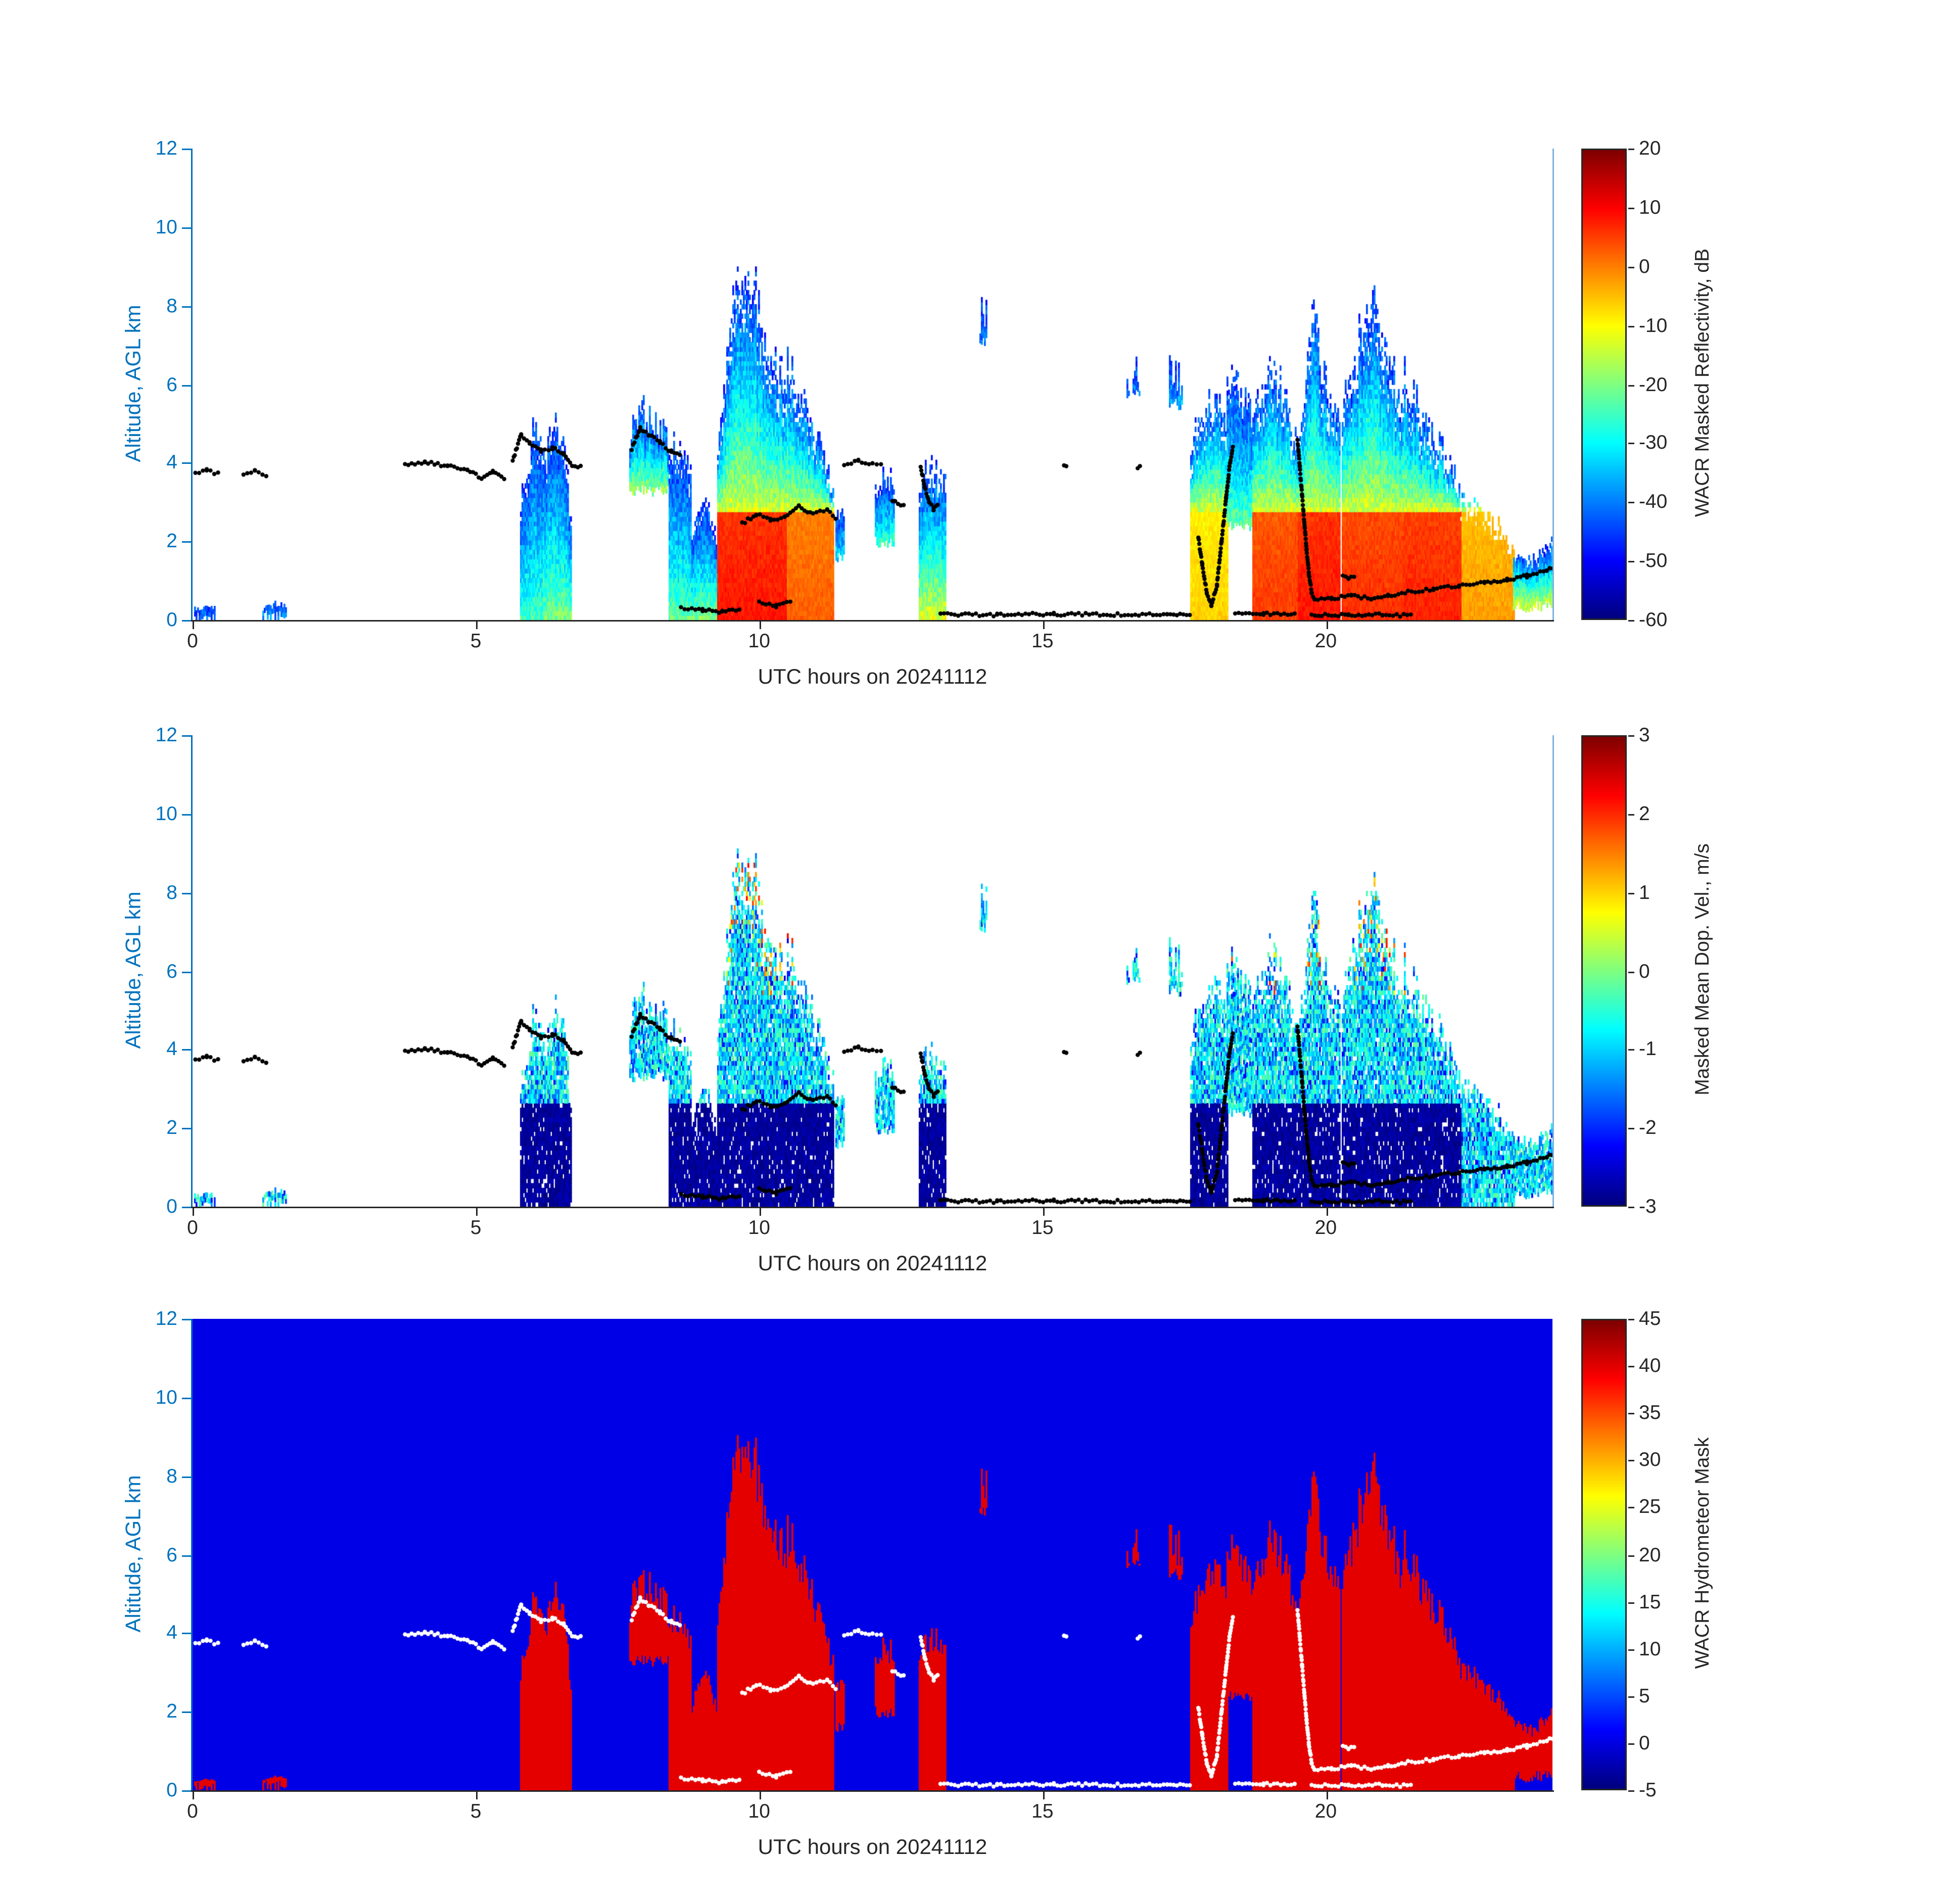 Image resolution: width=1933 pixels, height=1904 pixels. Describe the element at coordinates (1648, 1127) in the screenshot. I see `colorbar-tick-label: -2` at that location.